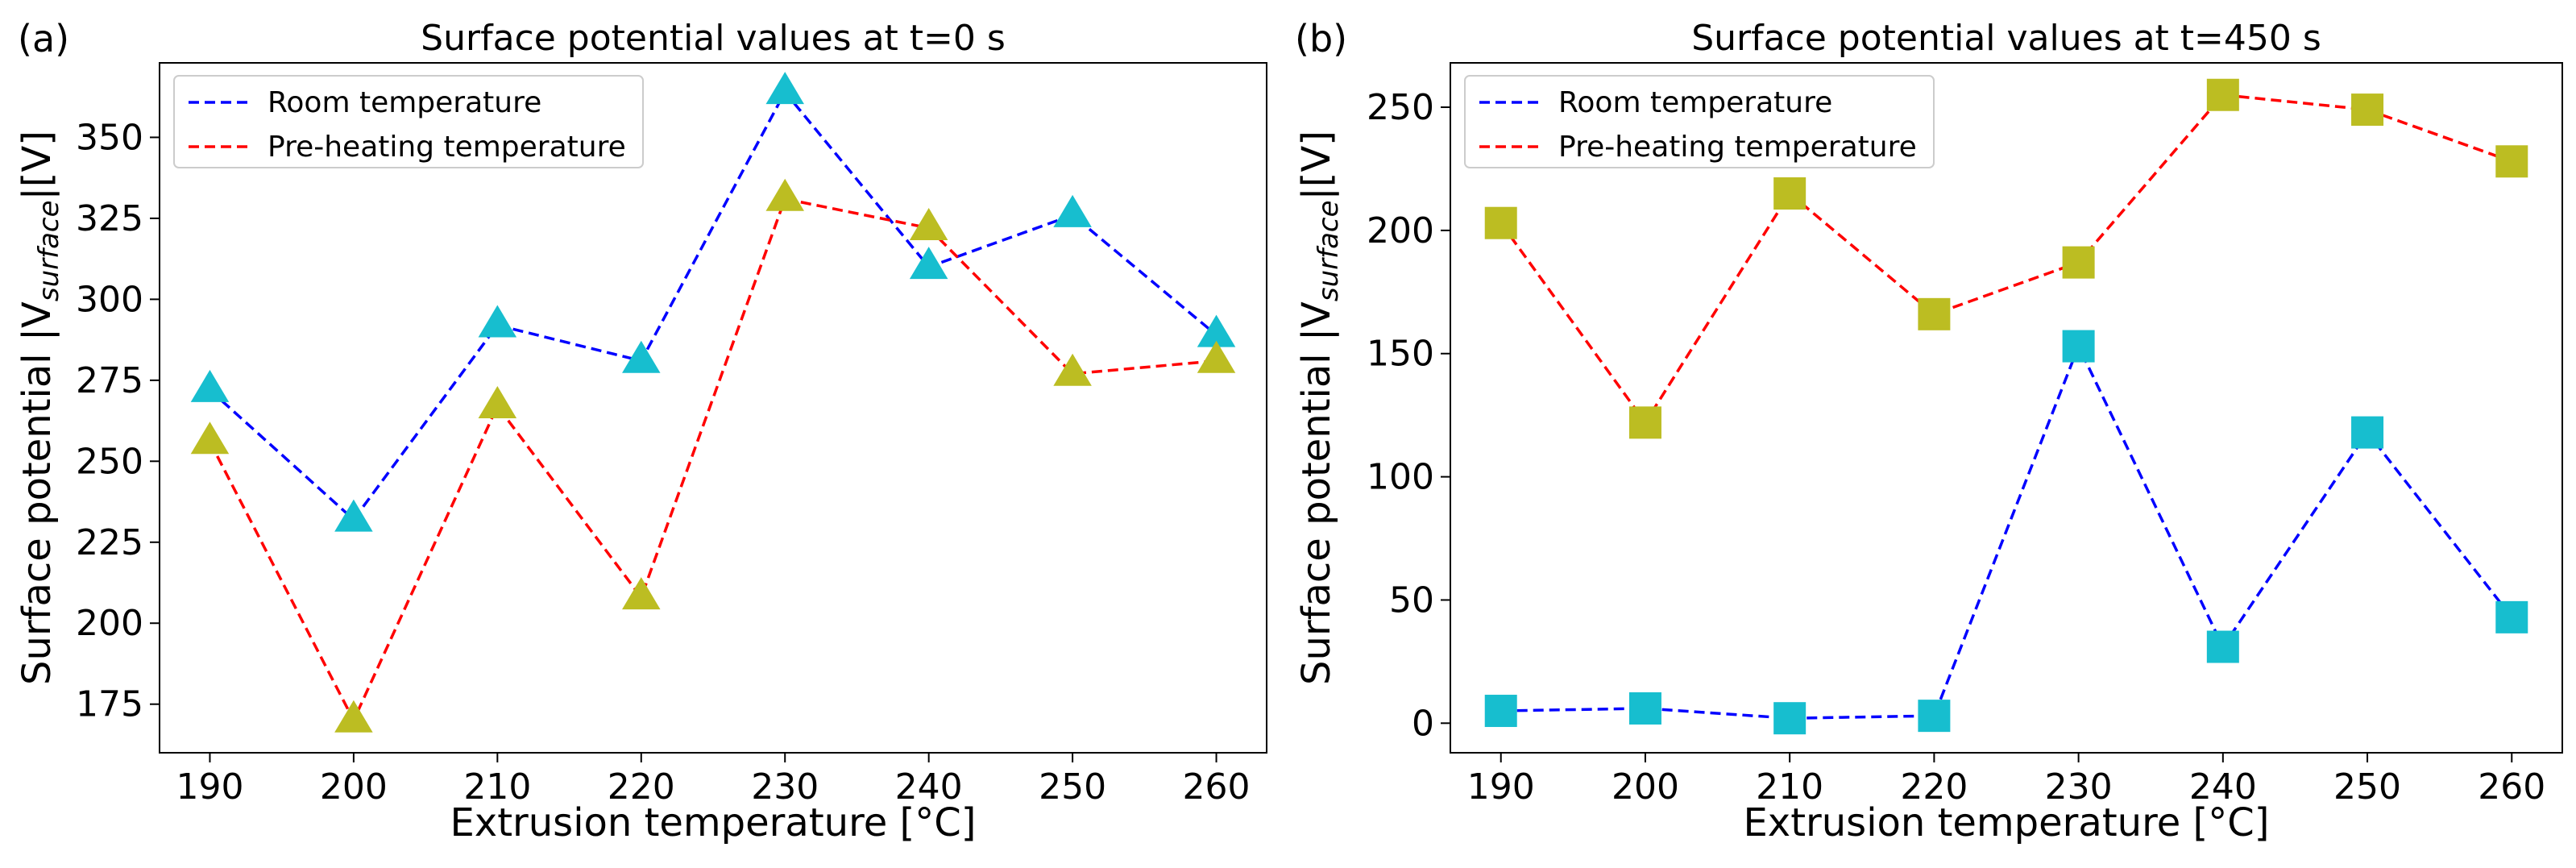 The image size is (2576, 868). I want to click on panel-tag-a: (a), so click(43, 38).